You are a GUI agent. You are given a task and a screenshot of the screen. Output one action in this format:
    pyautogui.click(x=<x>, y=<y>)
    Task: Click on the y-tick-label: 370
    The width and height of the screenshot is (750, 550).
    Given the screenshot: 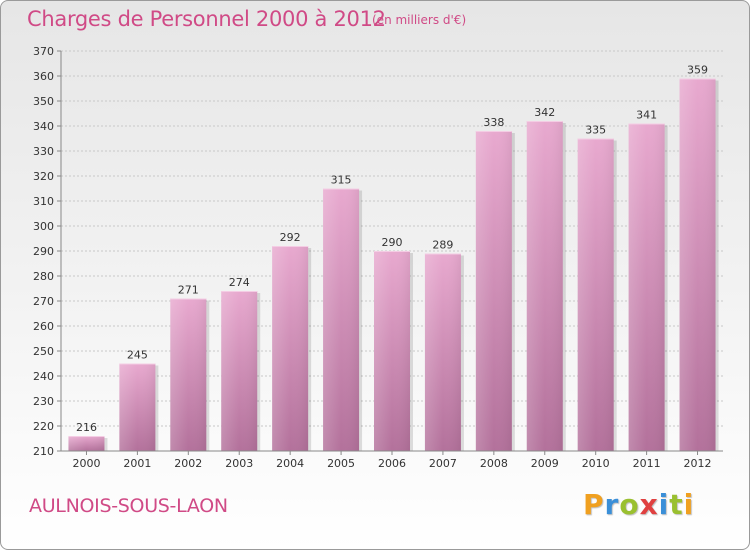 What is the action you would take?
    pyautogui.click(x=43, y=51)
    